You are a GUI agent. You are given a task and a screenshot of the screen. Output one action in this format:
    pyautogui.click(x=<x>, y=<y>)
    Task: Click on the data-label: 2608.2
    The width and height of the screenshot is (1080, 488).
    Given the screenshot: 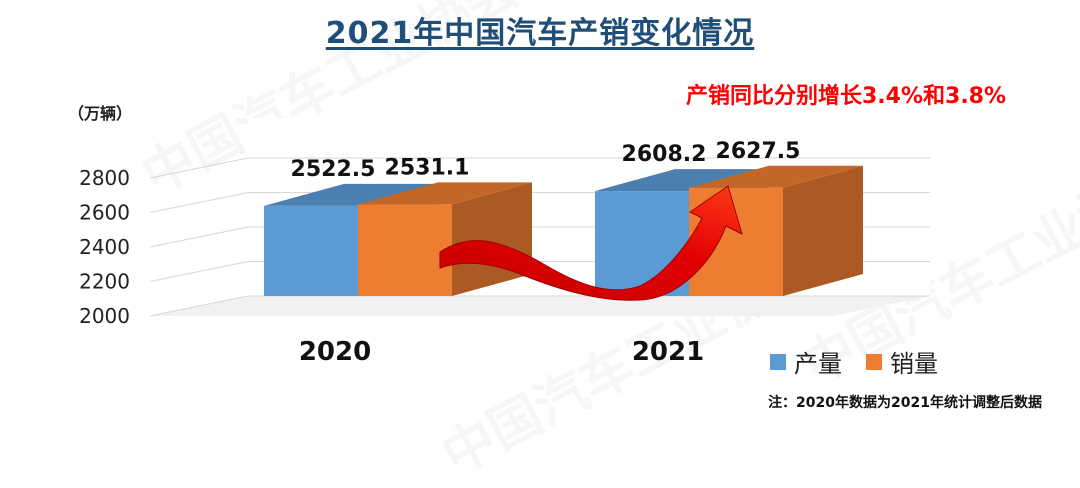 What is the action you would take?
    pyautogui.click(x=664, y=154)
    